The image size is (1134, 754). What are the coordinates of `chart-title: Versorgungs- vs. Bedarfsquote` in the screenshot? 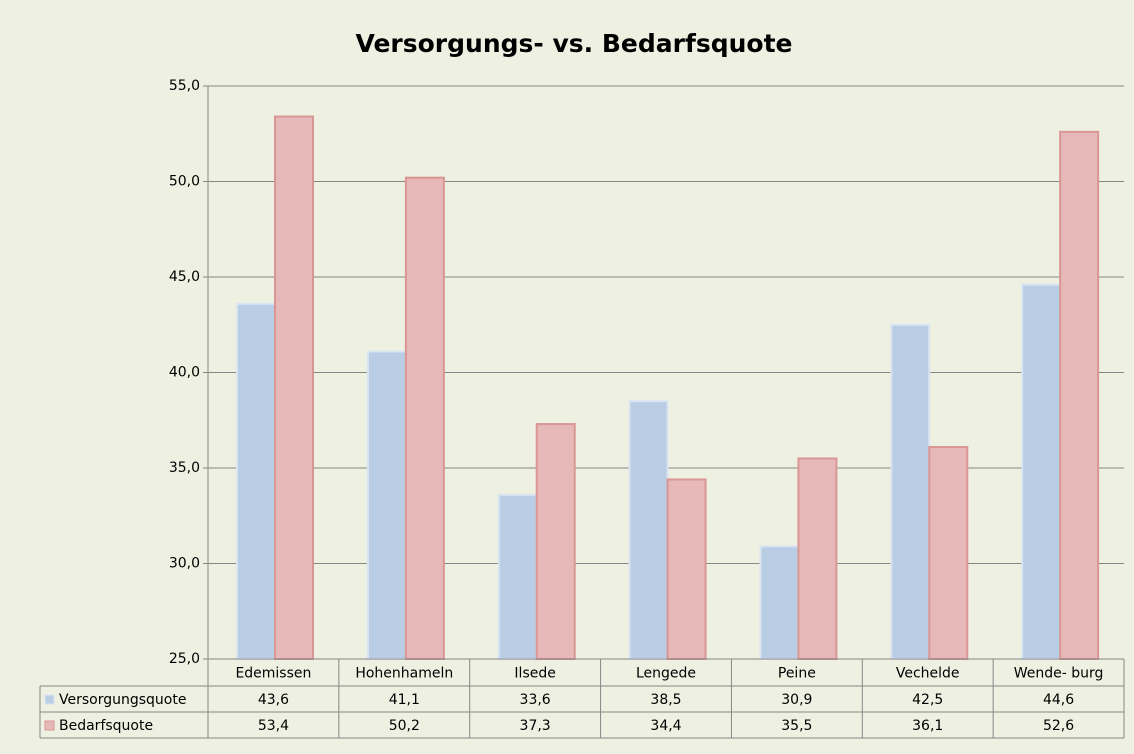 It's located at (573, 43).